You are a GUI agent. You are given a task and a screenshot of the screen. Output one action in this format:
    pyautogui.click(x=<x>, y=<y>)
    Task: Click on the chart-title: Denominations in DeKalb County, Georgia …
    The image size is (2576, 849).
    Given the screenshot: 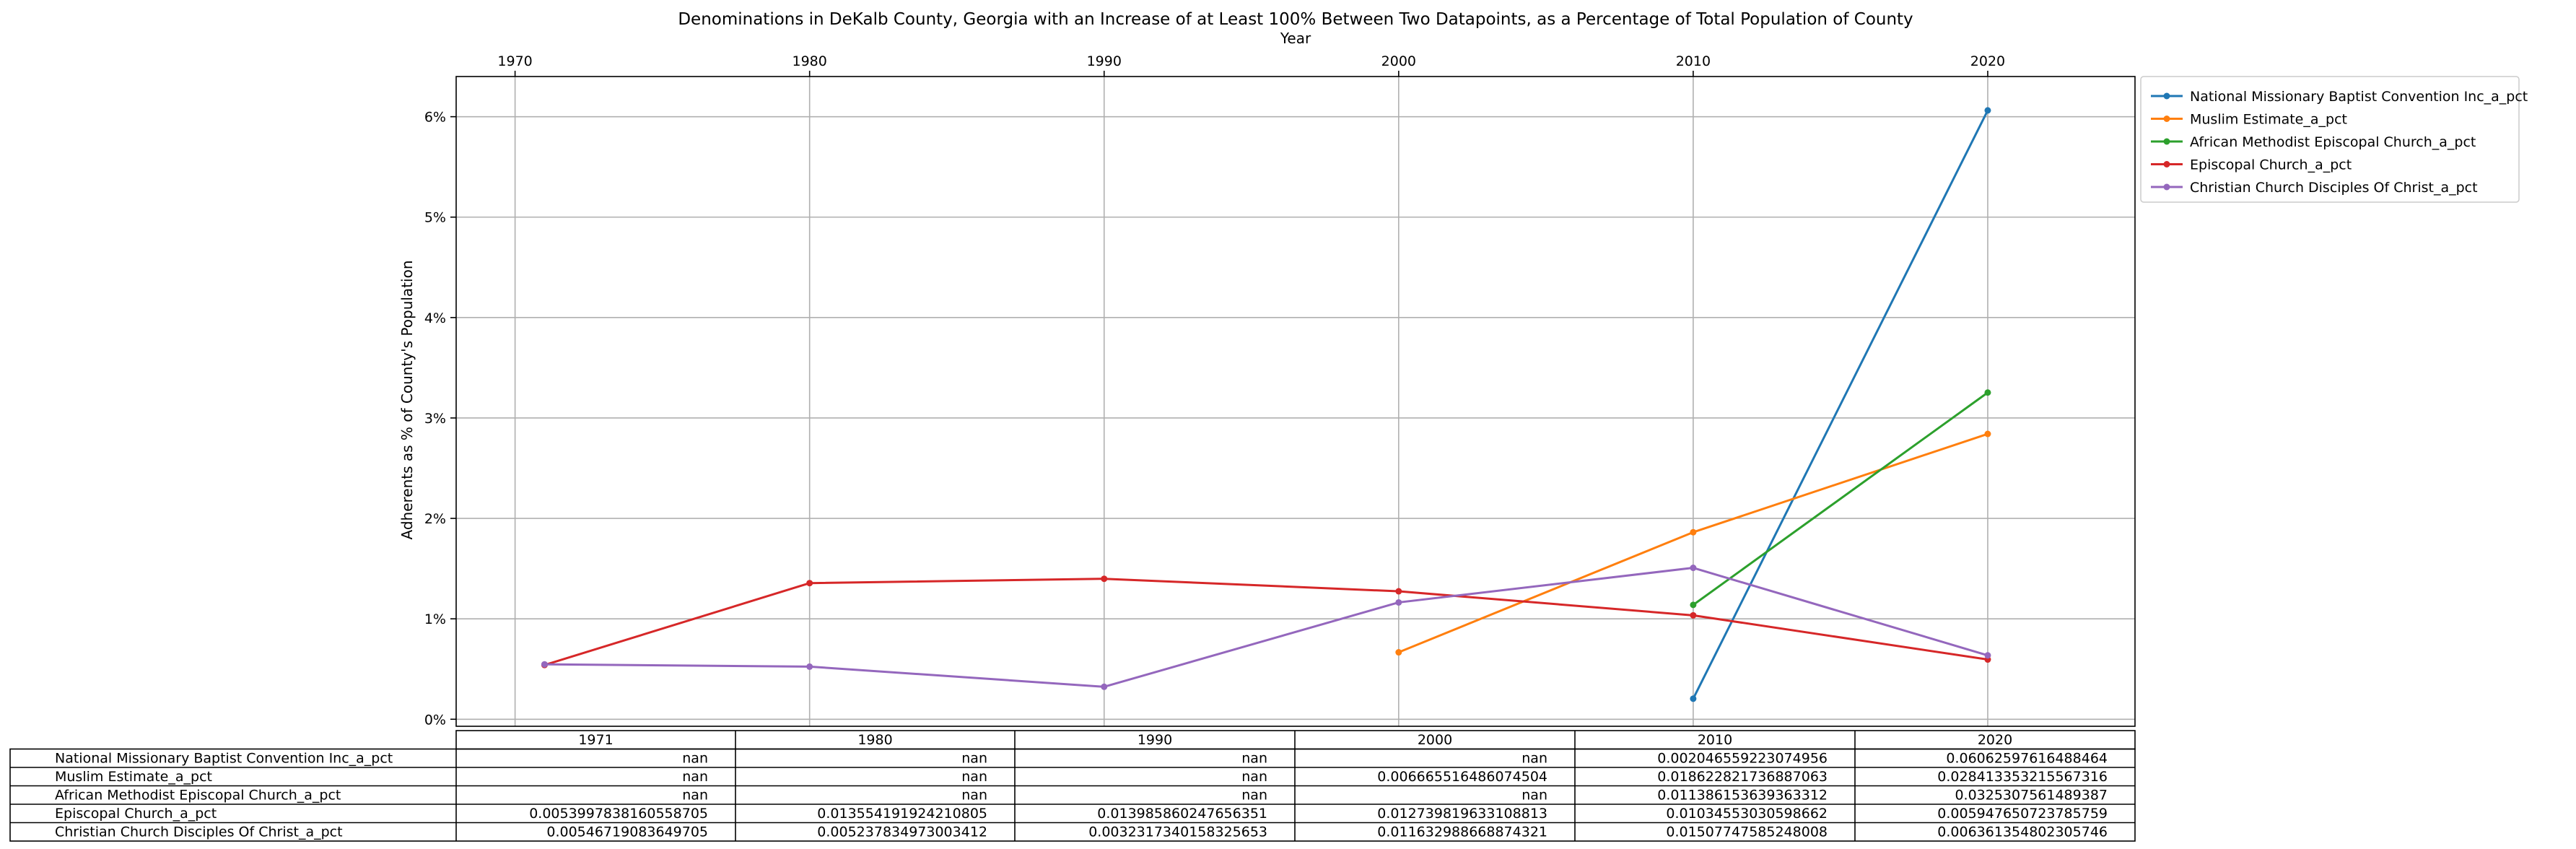 What is the action you would take?
    pyautogui.click(x=1295, y=19)
    